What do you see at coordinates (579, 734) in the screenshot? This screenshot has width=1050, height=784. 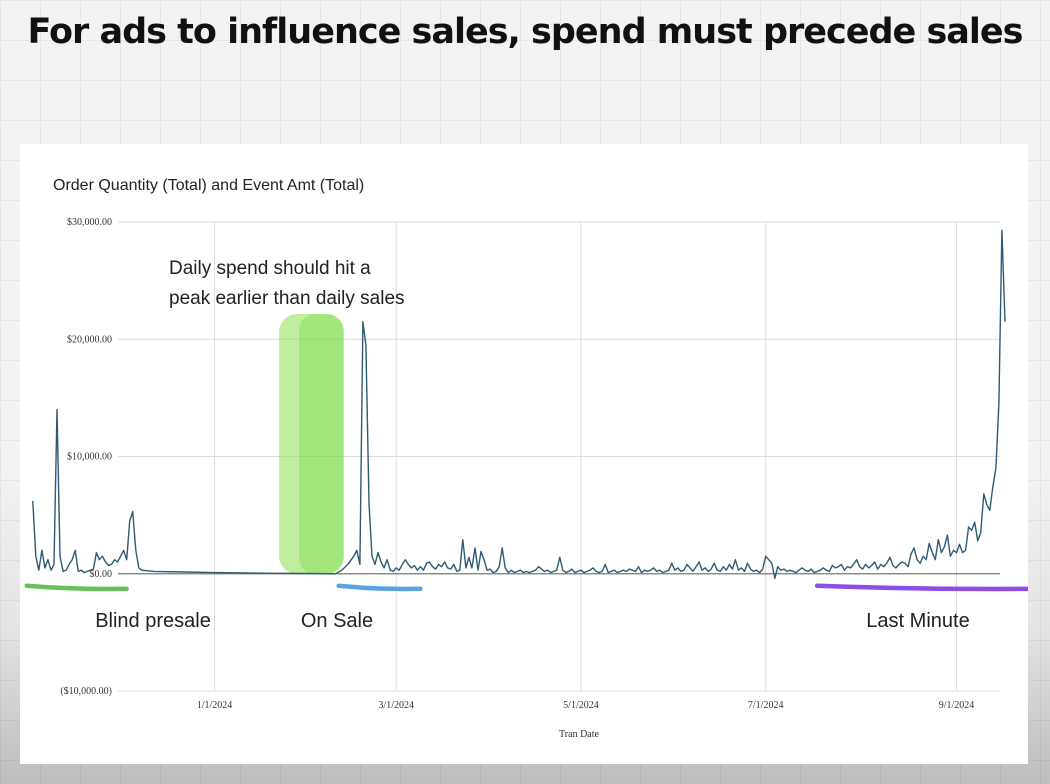 I see `x-axis-label: Tran Date` at bounding box center [579, 734].